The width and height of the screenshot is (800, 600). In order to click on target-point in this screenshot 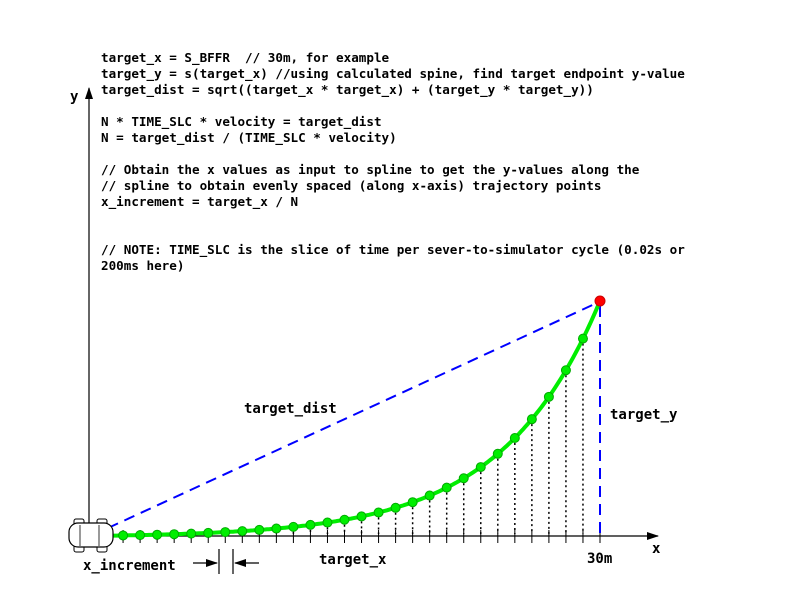, I will do `click(600, 301)`.